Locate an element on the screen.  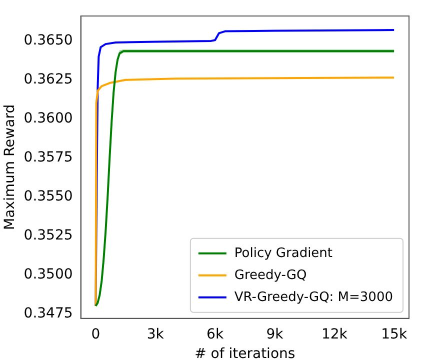
x-axis-title: # of iterations is located at coordinates (245, 354).